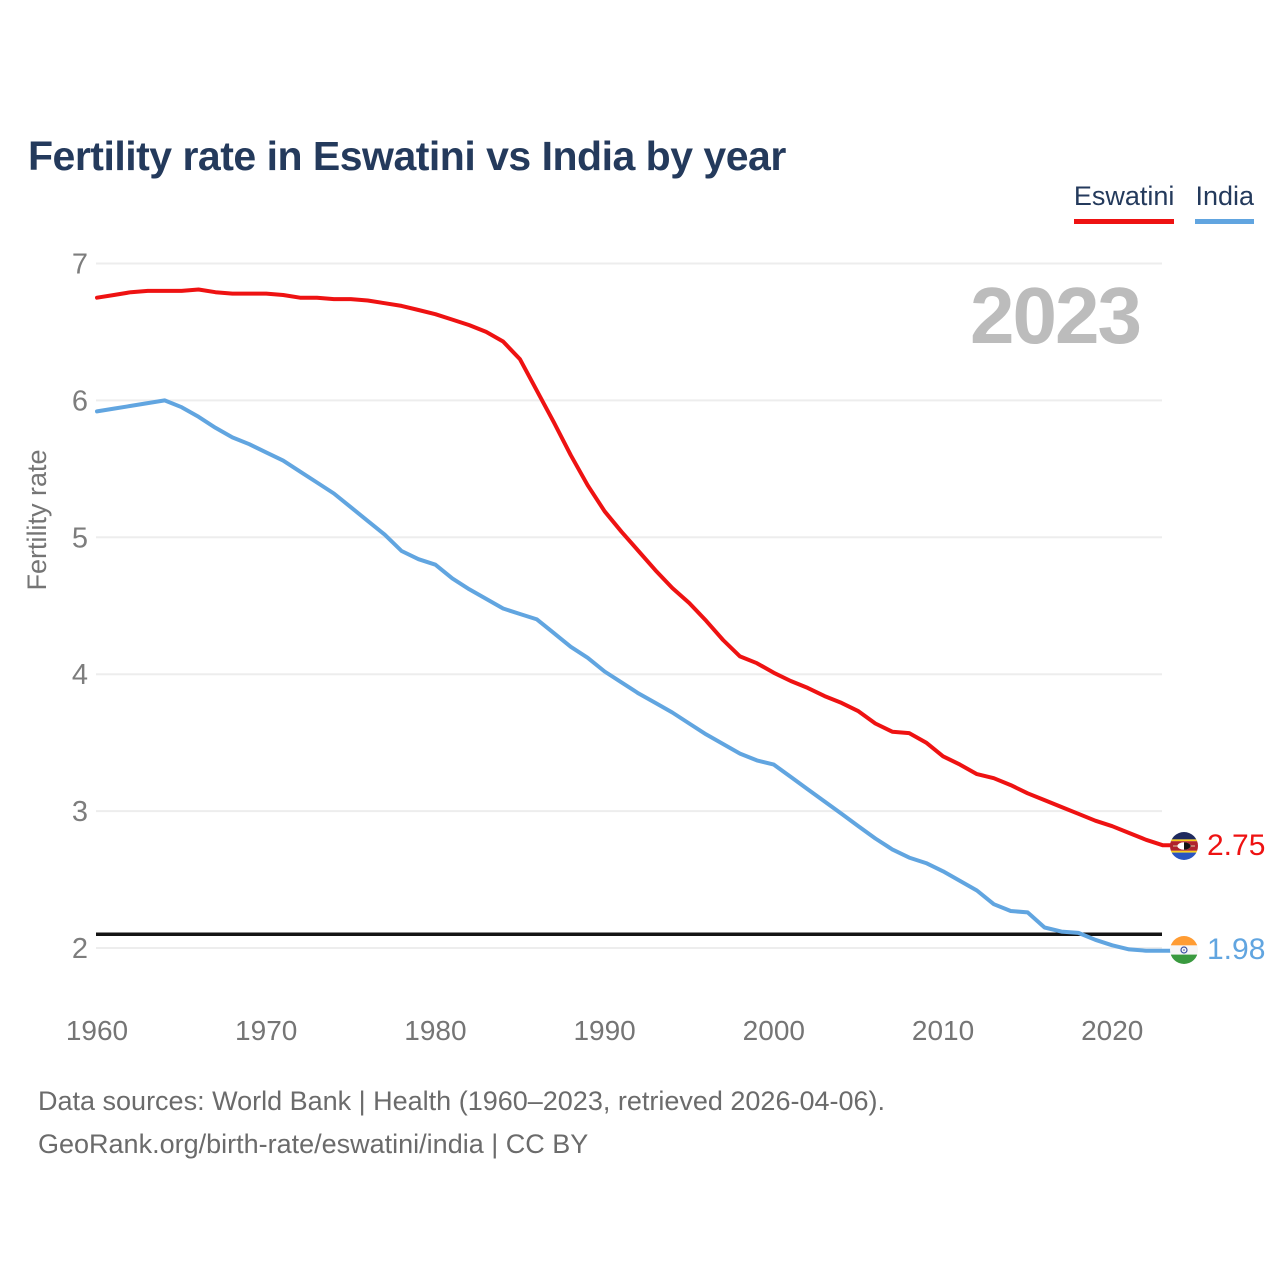  Describe the element at coordinates (80, 675) in the screenshot. I see `svg-text: 4` at that location.